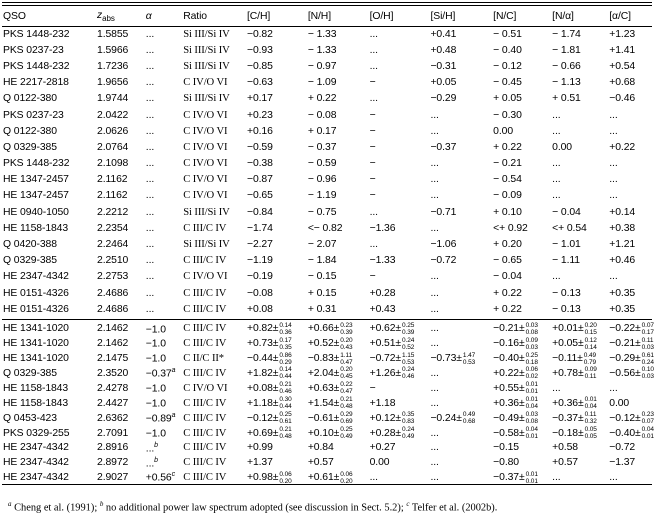 This screenshot has height=521, width=654. What do you see at coordinates (322, 277) in the screenshot?
I see `cell-nh: − 0.15` at bounding box center [322, 277].